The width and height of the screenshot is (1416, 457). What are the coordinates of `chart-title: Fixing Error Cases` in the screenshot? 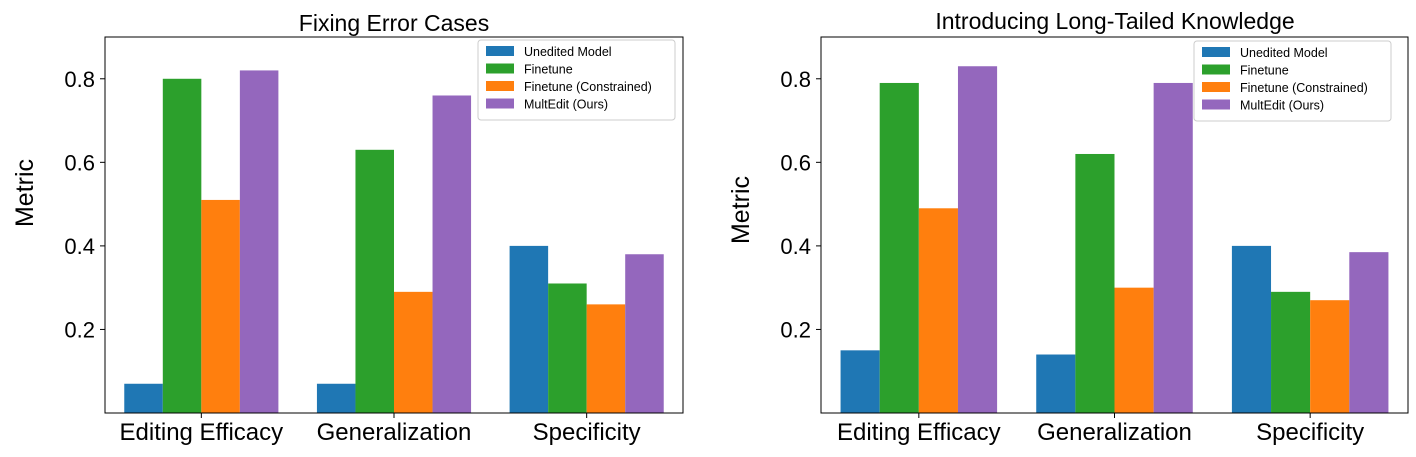 It's located at (394, 23).